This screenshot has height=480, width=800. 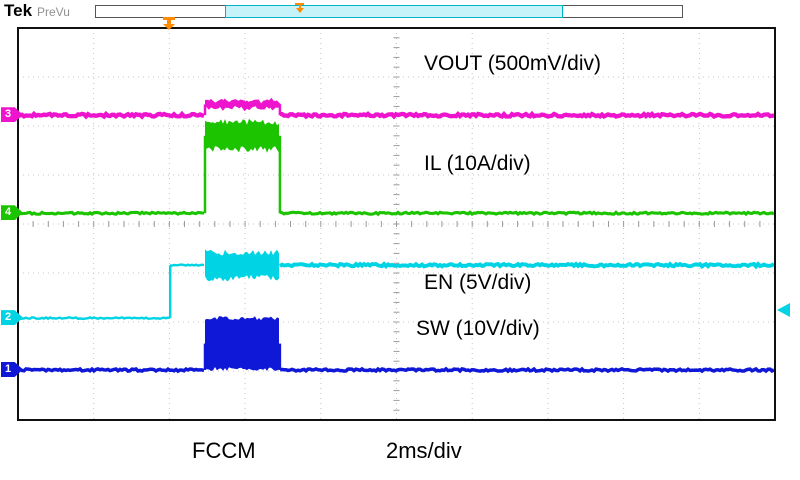 I want to click on trigger-marker-bar, so click(x=299, y=4).